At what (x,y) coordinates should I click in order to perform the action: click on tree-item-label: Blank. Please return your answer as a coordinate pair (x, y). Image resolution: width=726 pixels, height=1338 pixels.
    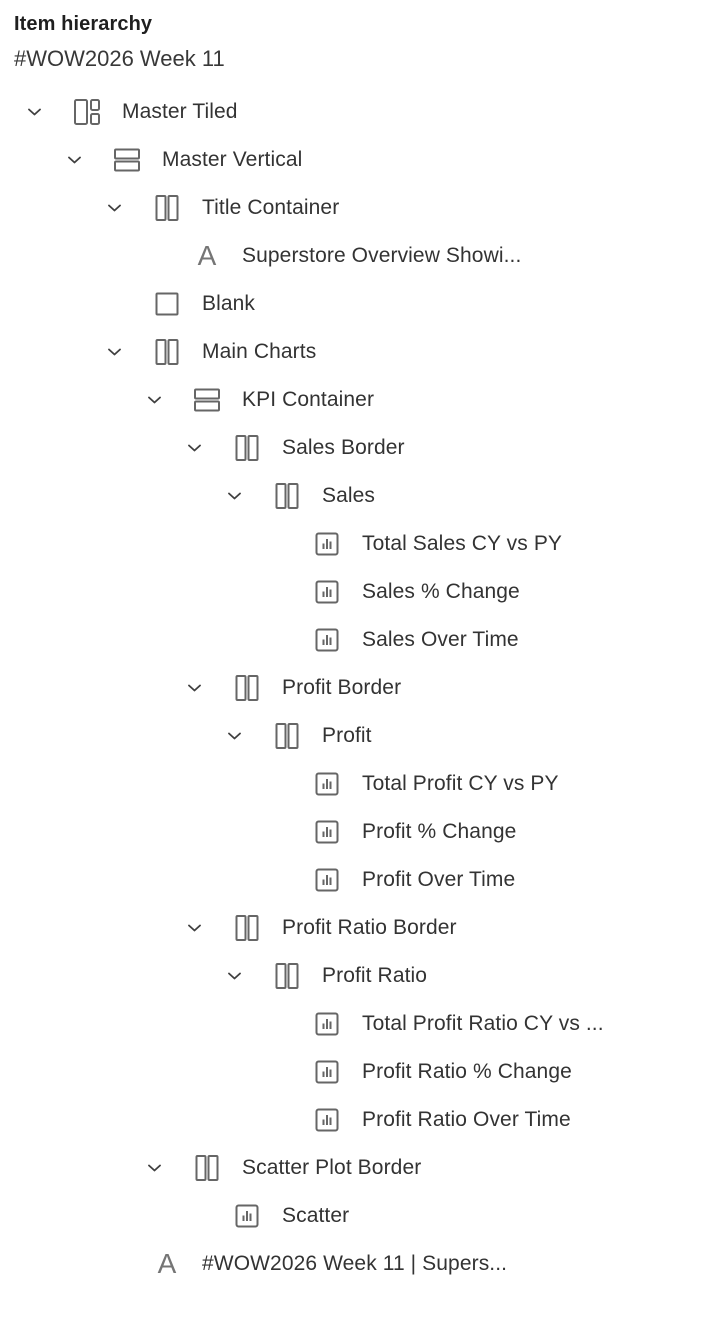
    Looking at the image, I should click on (229, 303).